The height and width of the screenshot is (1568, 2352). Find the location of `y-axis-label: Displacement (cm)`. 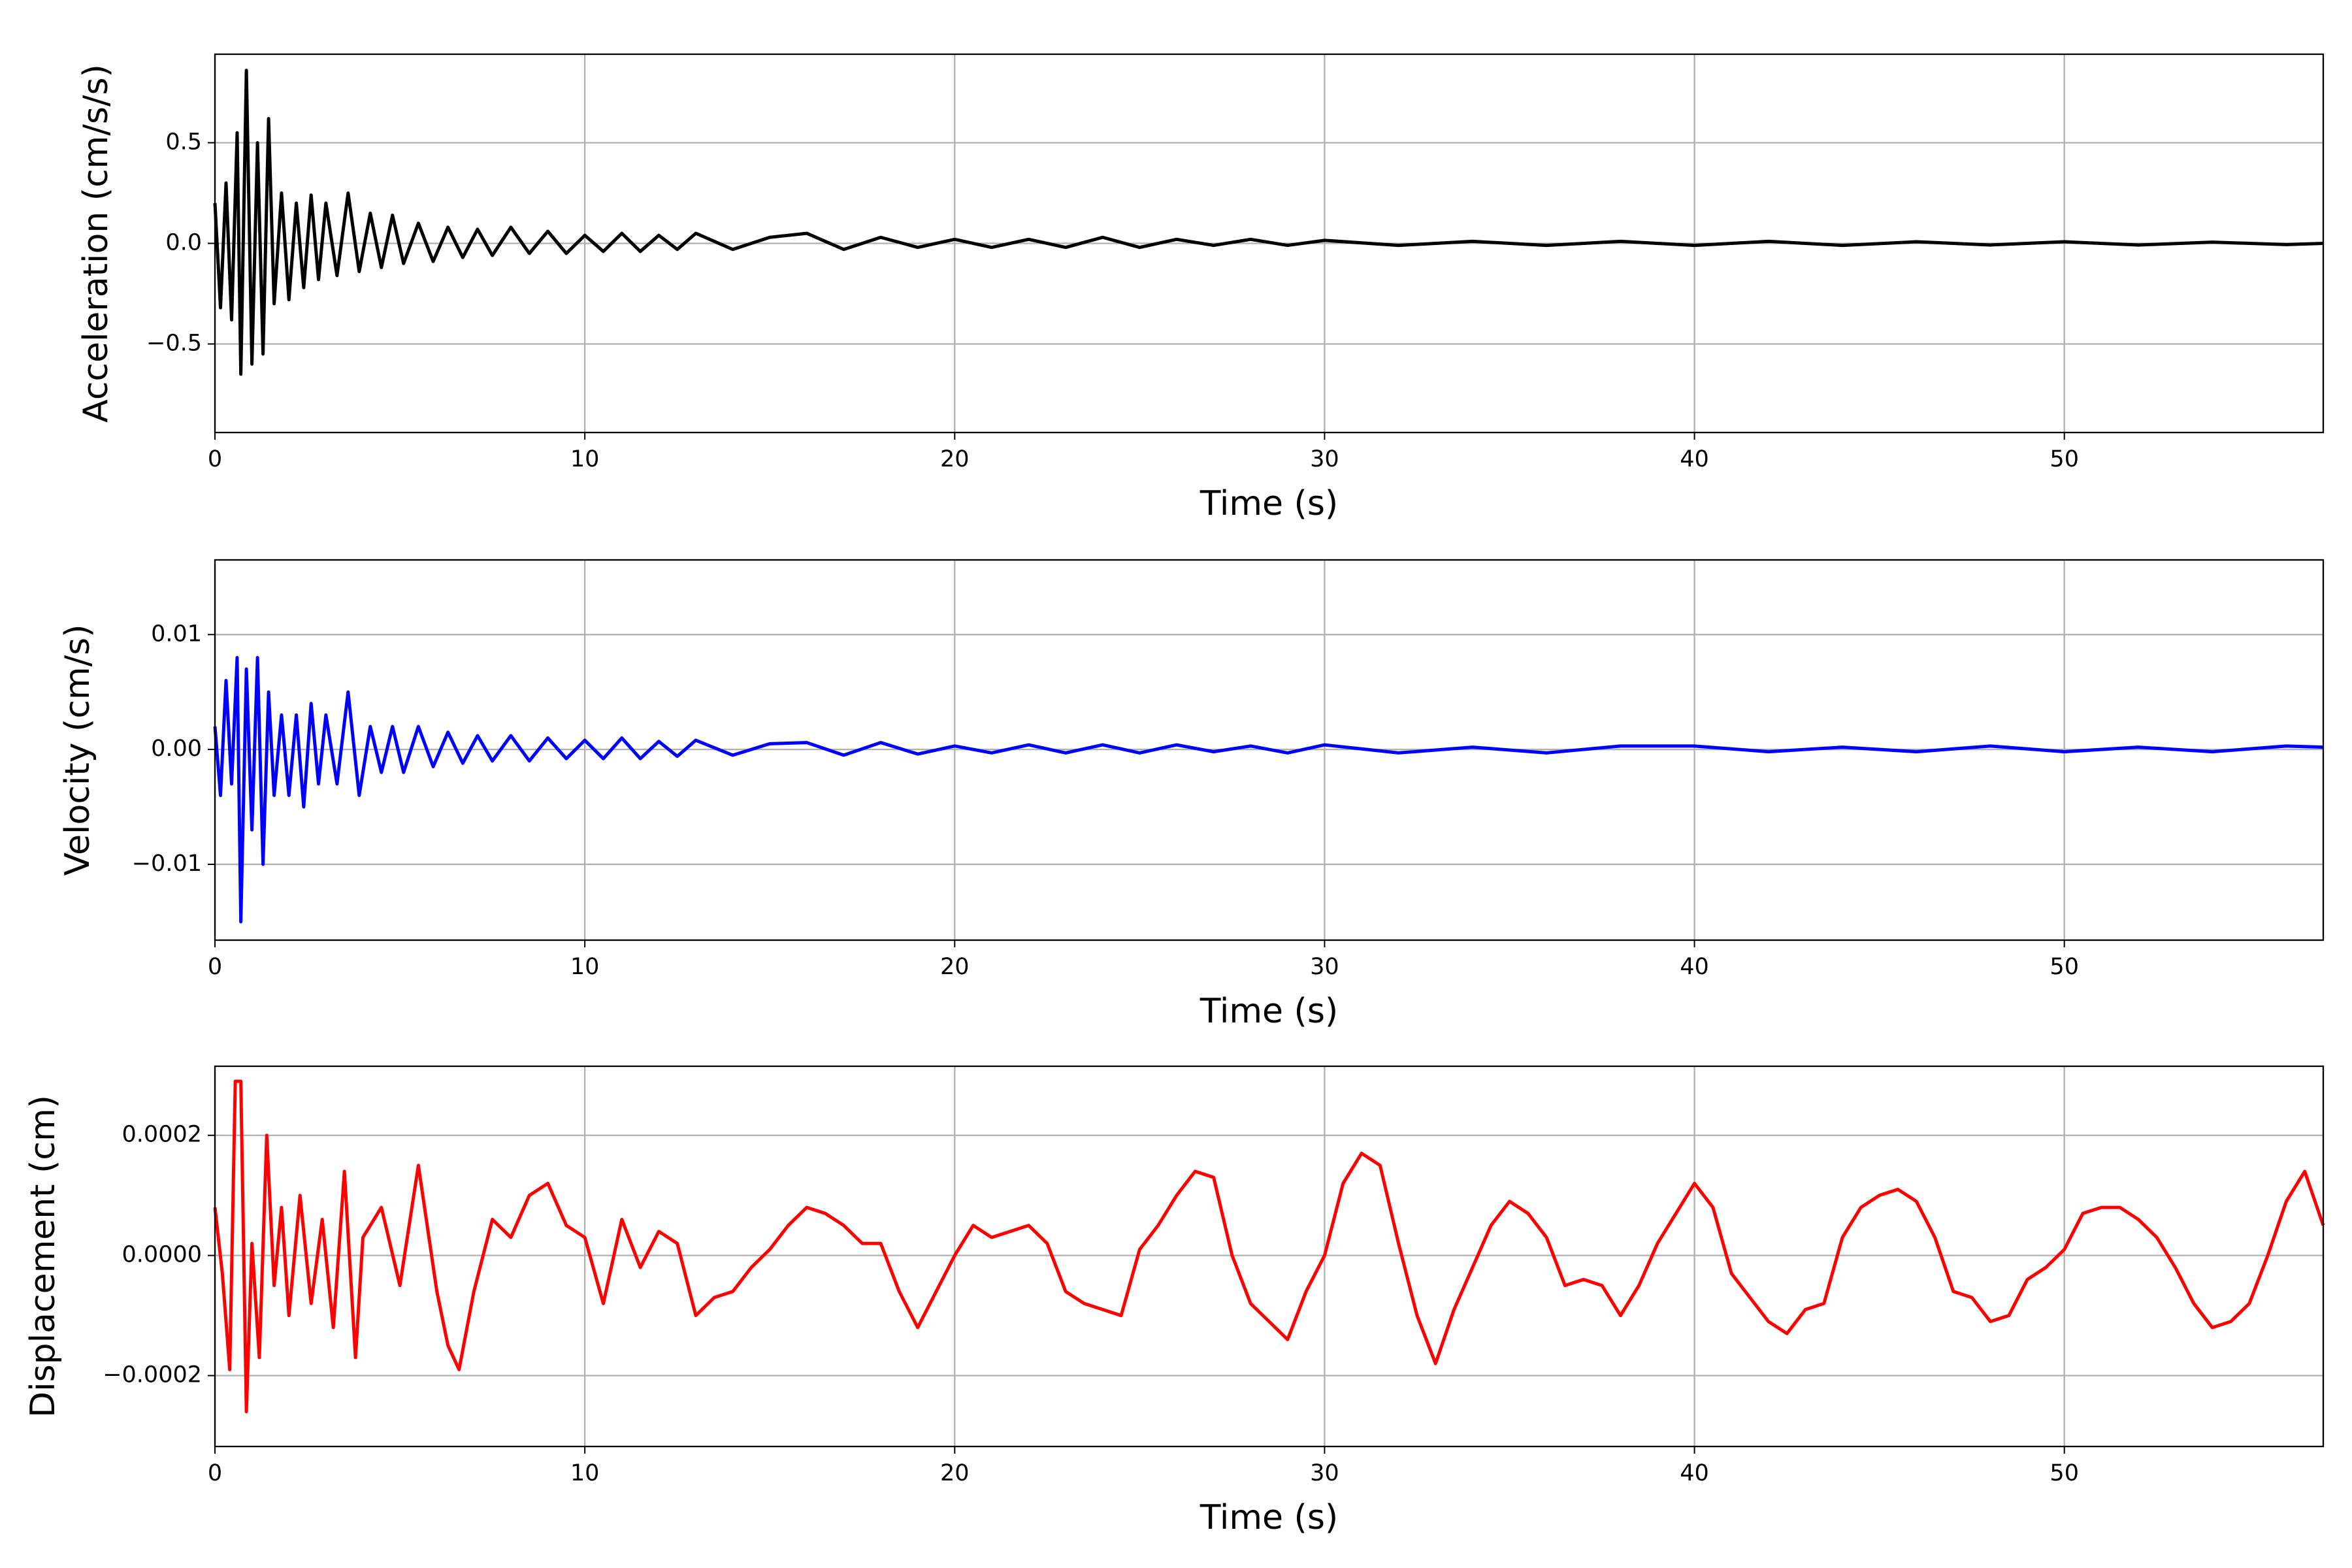

y-axis-label: Displacement (cm) is located at coordinates (43, 1256).